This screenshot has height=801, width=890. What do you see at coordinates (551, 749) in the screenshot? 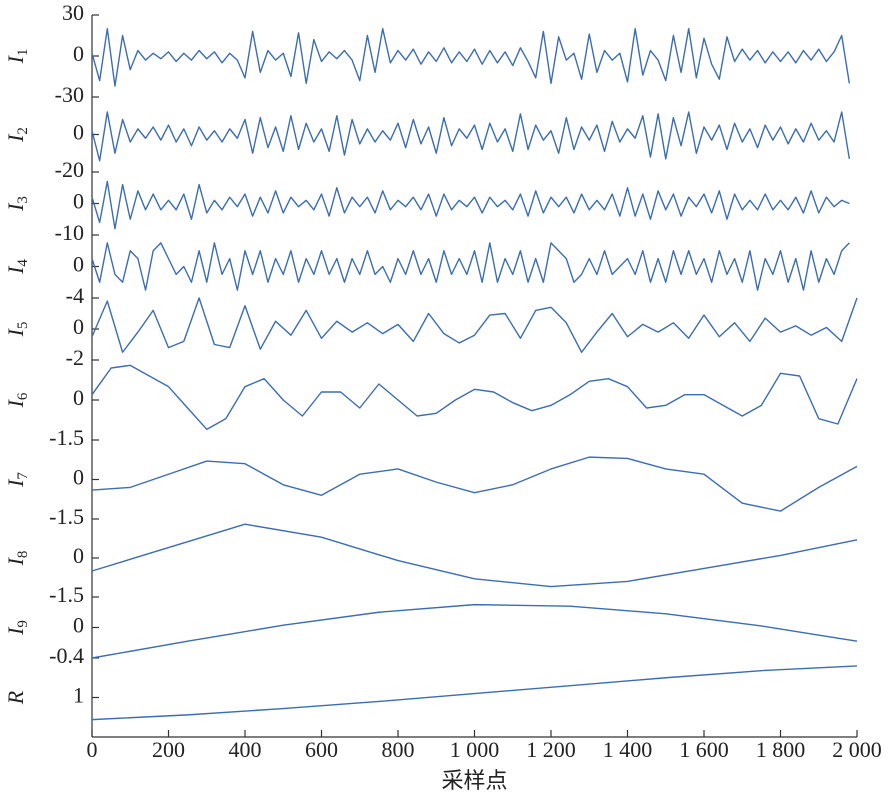
I see `x-tick-label: 1 200` at bounding box center [551, 749].